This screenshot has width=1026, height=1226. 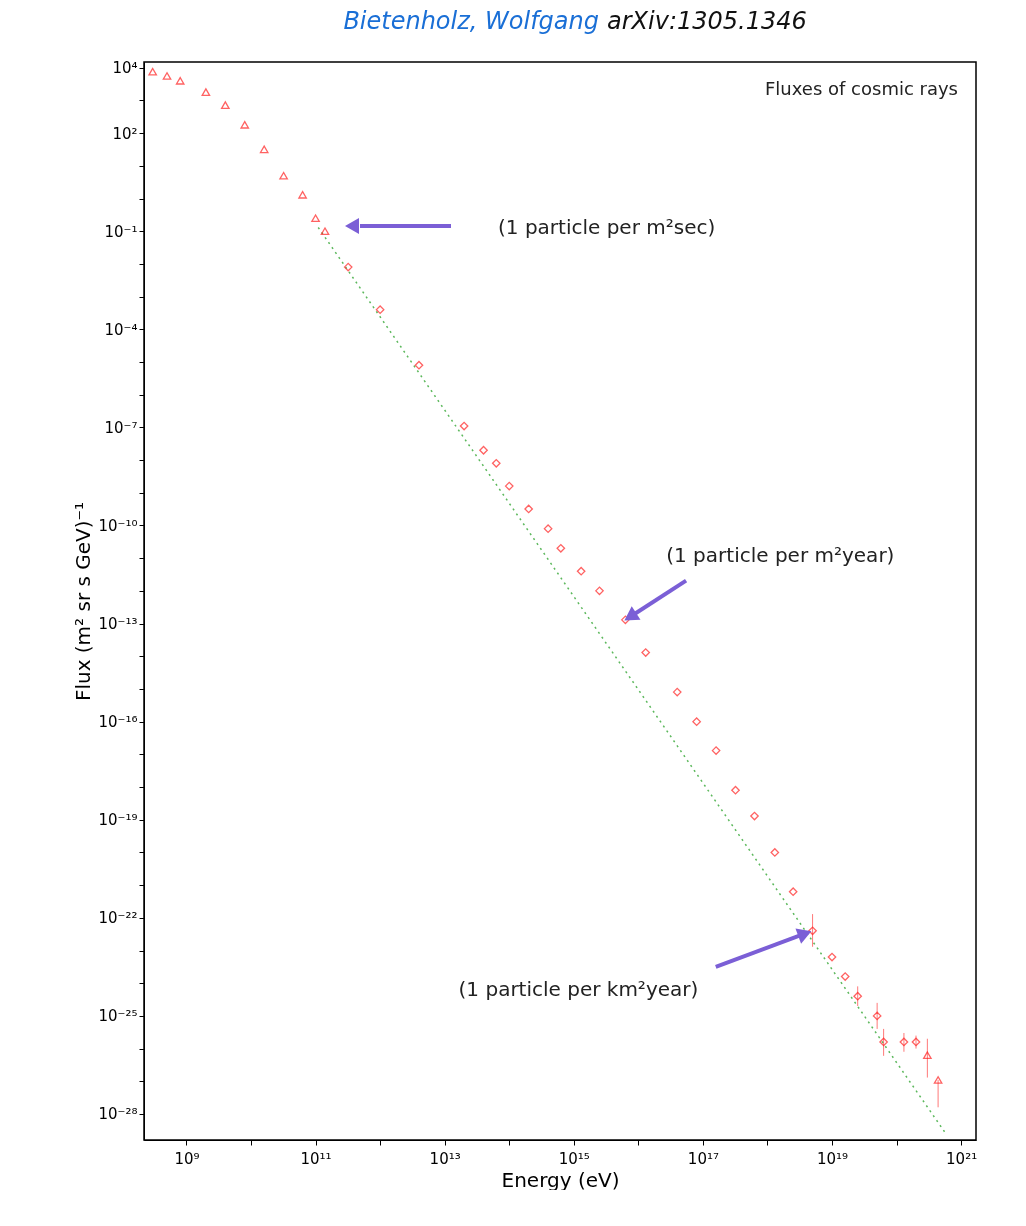 What do you see at coordinates (121, 427) in the screenshot?
I see `y-tick-label: 10⁻⁷` at bounding box center [121, 427].